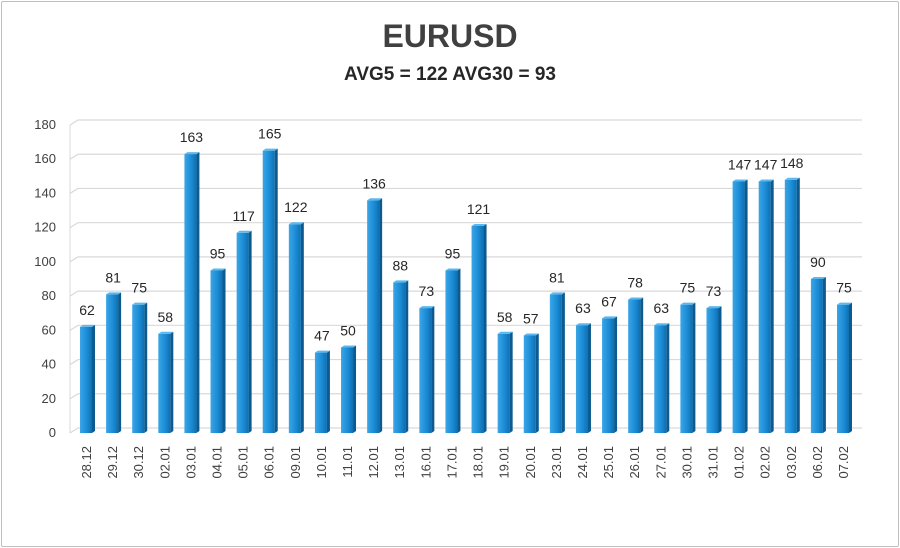  What do you see at coordinates (243, 462) in the screenshot?
I see `x-tick-label: 05.01` at bounding box center [243, 462].